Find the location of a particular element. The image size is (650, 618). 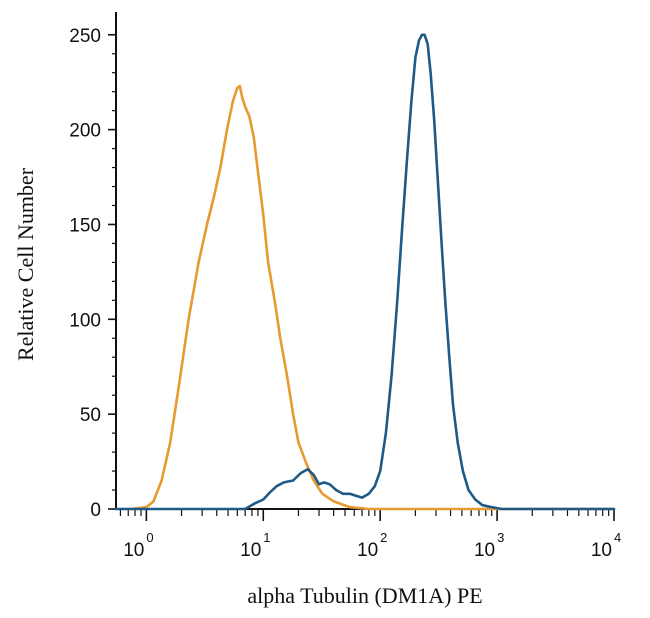

y-tick-label: 250 is located at coordinates (85, 36).